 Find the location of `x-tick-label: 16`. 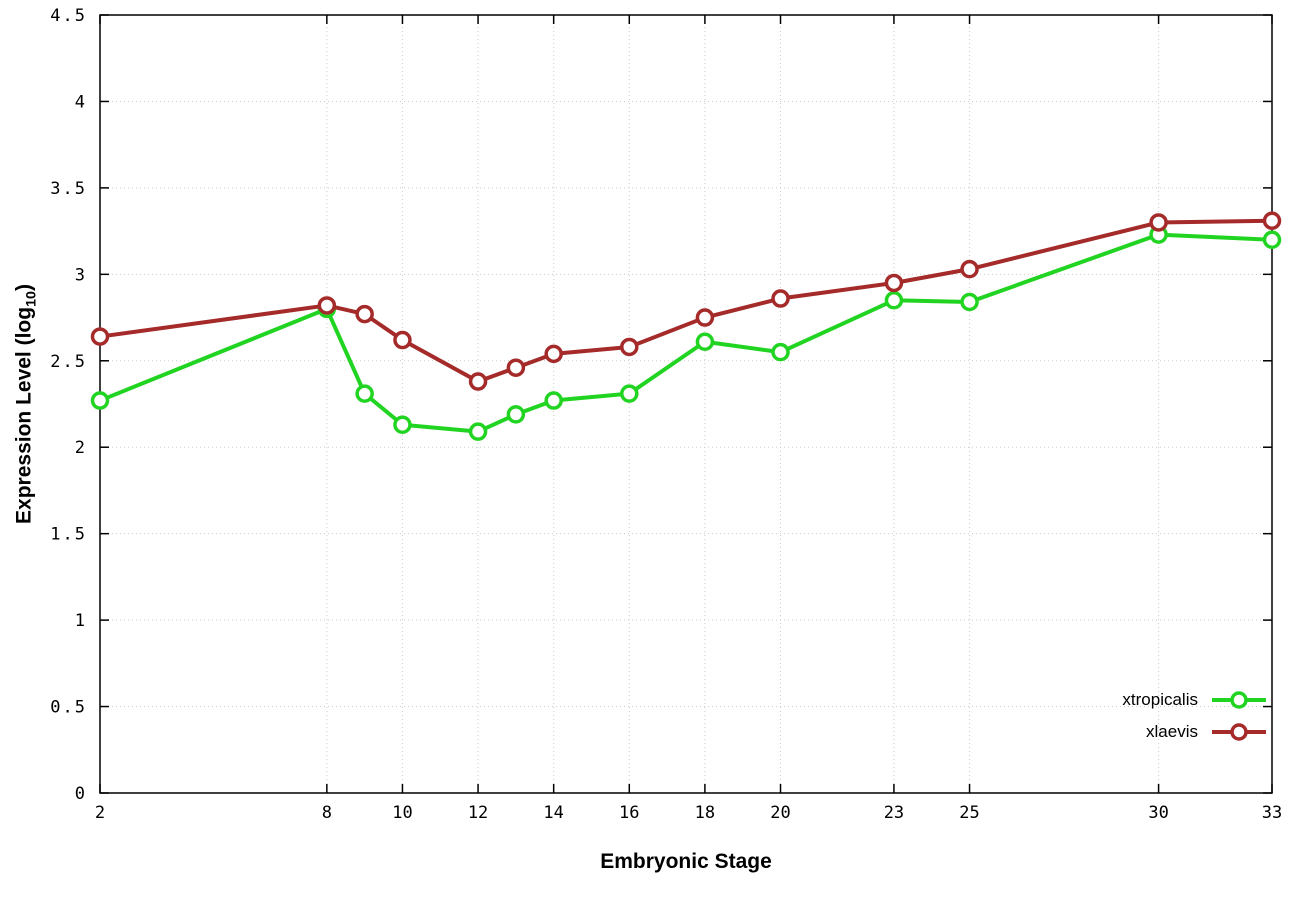

x-tick-label: 16 is located at coordinates (629, 813).